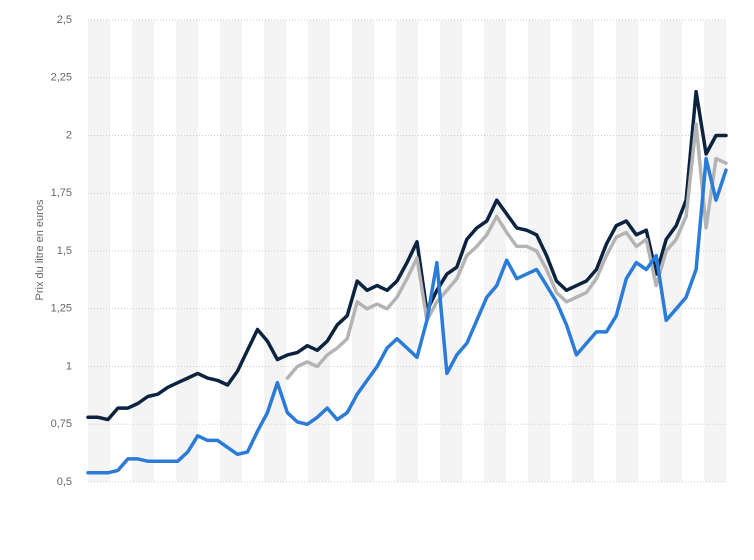  Describe the element at coordinates (69, 366) in the screenshot. I see `y-tick-label: 1` at that location.